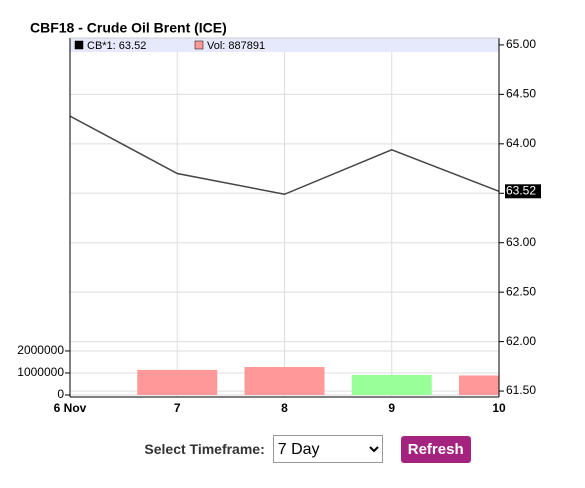 The image size is (585, 488). I want to click on x-tick-label: 7, so click(177, 408).